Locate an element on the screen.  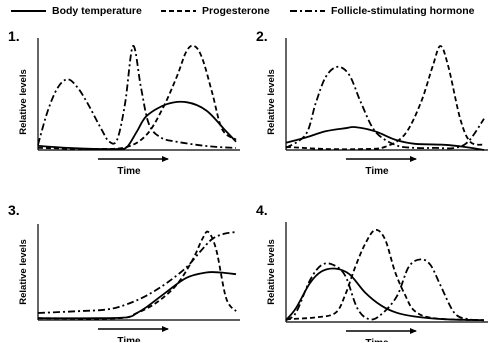
legend-item-fsh: Follicle-stimulating hormone is located at coordinates (389, 11).